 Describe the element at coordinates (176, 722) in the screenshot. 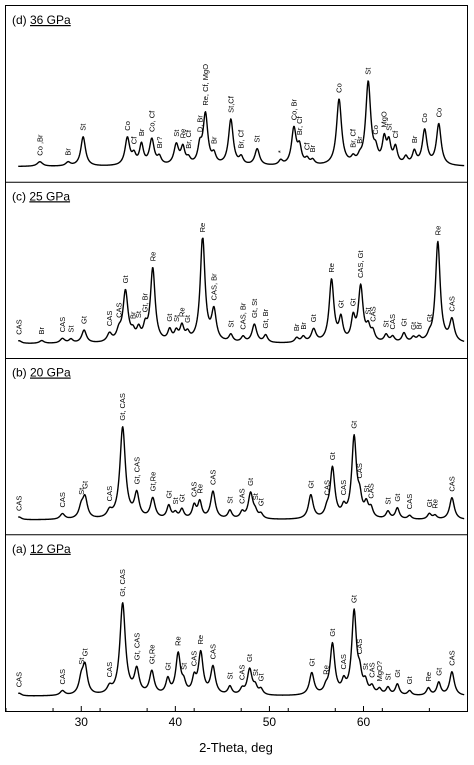

I see `x-tick-label: 40` at that location.